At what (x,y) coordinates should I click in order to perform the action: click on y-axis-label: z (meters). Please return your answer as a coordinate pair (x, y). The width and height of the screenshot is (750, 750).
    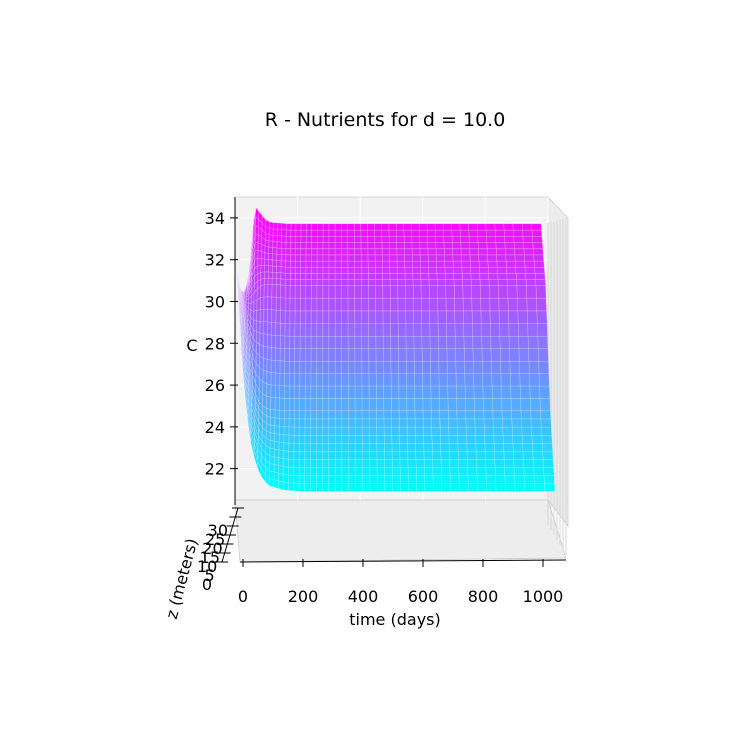
    Looking at the image, I should click on (182, 578).